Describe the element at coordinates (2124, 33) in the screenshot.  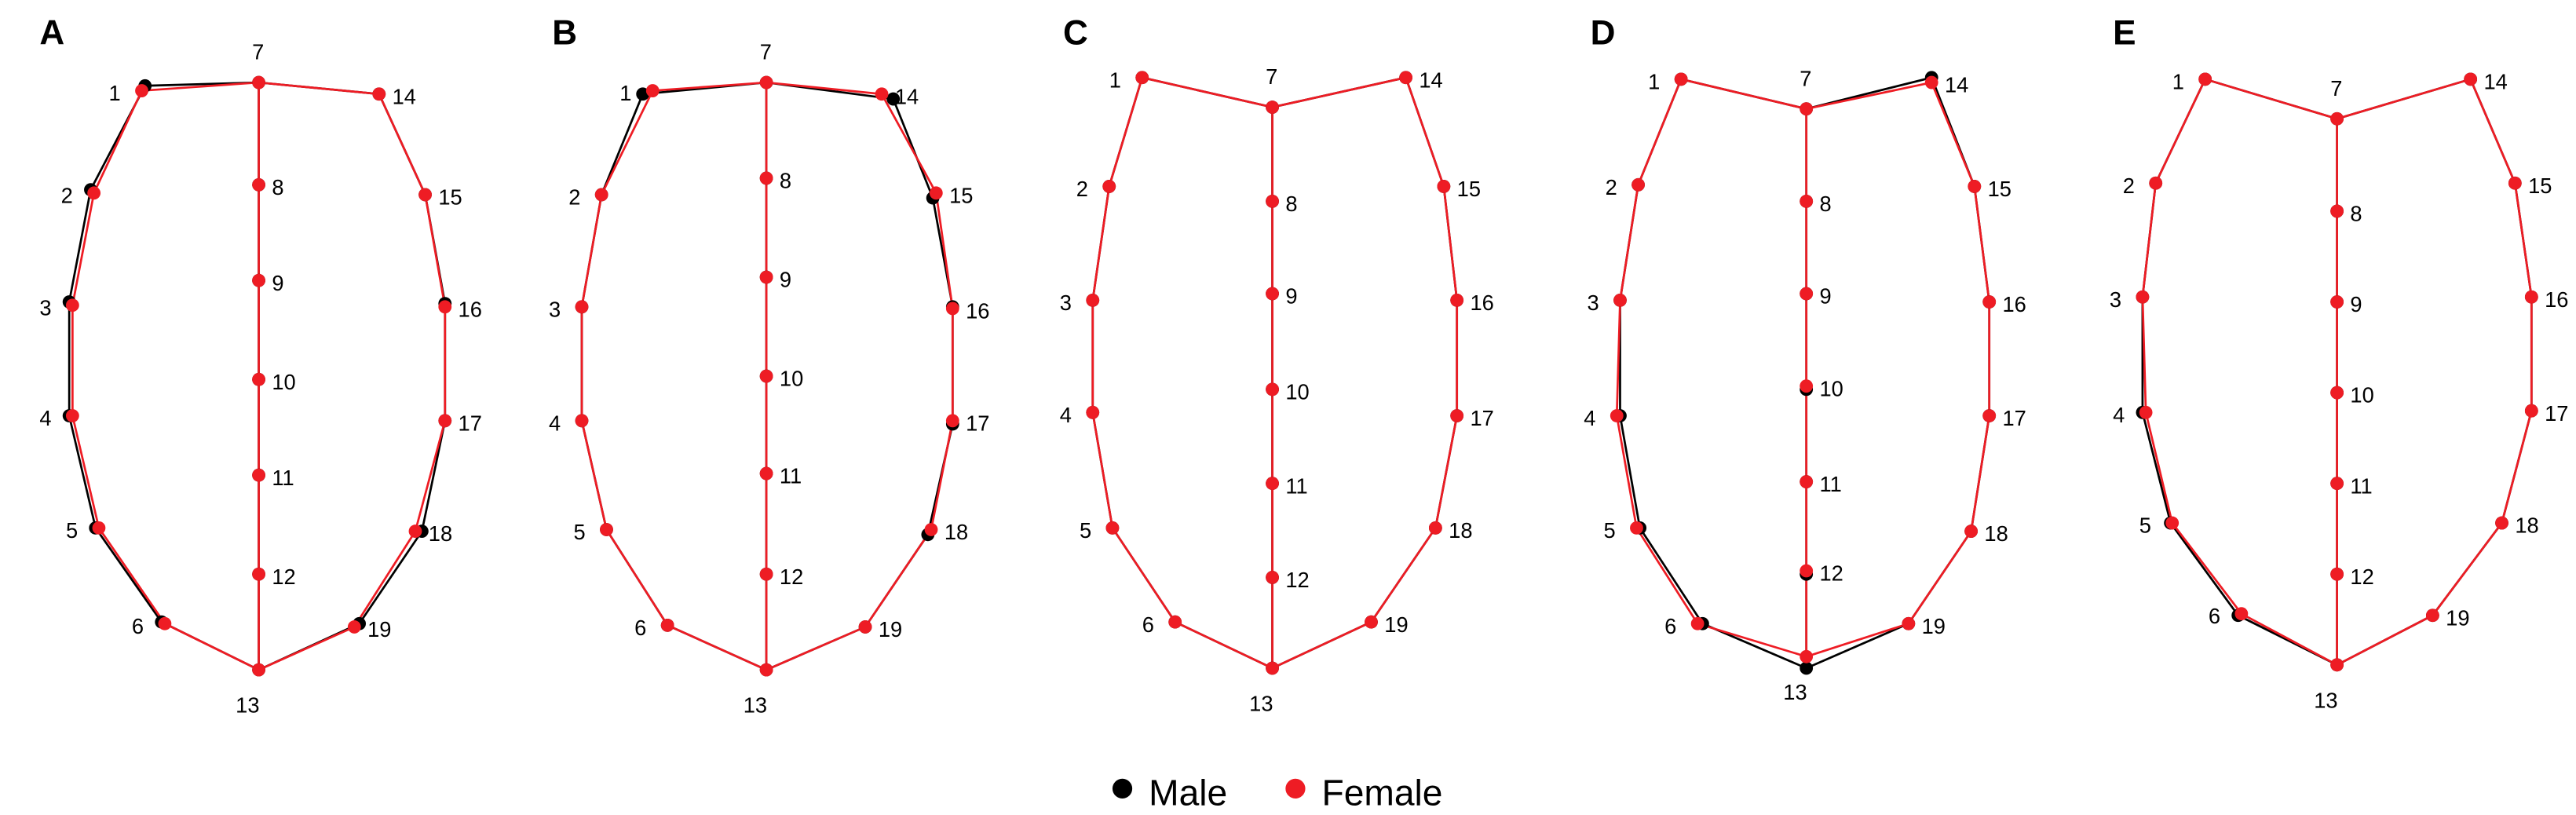
I see `panel-label-e: E` at that location.